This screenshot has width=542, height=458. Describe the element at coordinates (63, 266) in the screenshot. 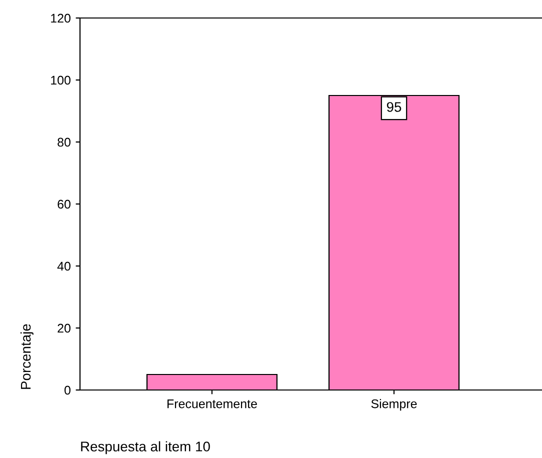

I see `y-tick-label: 40` at that location.